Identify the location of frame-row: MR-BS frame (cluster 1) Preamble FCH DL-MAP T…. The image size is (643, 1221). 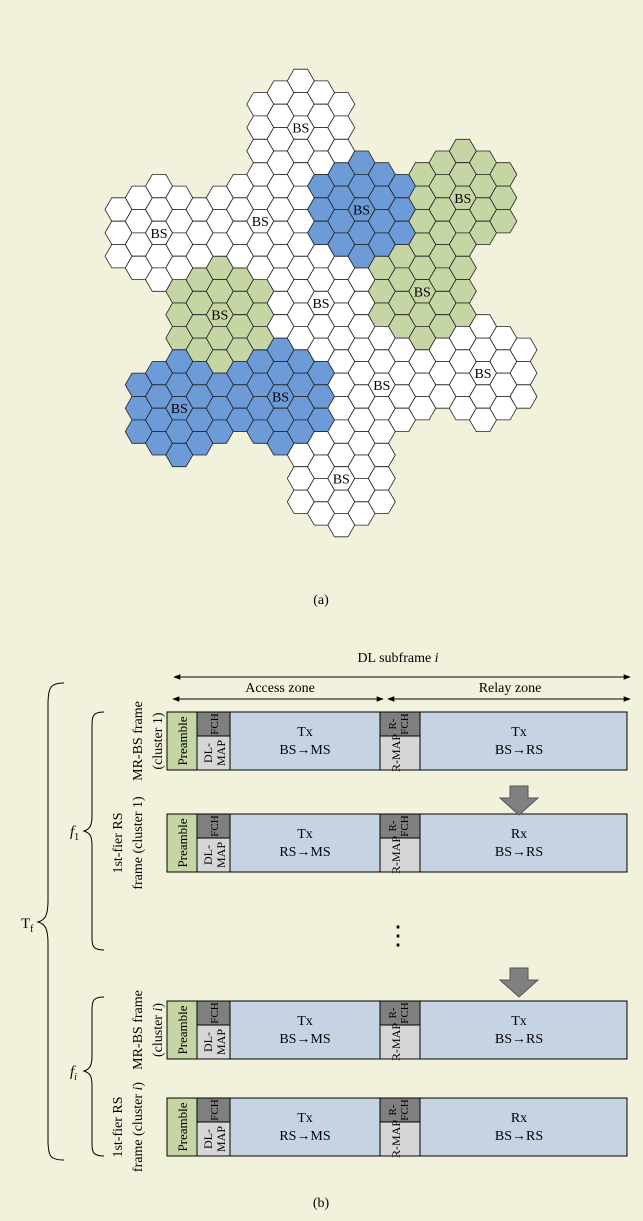
(379, 741).